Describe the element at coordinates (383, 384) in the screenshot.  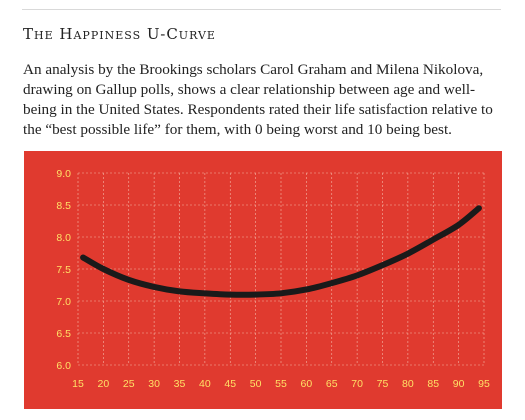
I see `x-tick-label: 75` at that location.